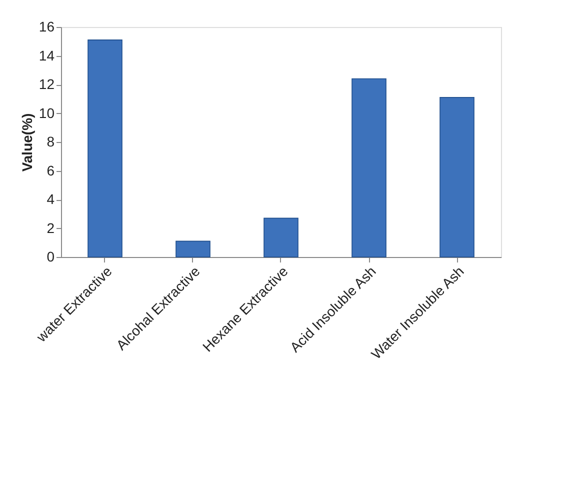  Describe the element at coordinates (50, 142) in the screenshot. I see `y-tick-label: 8` at that location.